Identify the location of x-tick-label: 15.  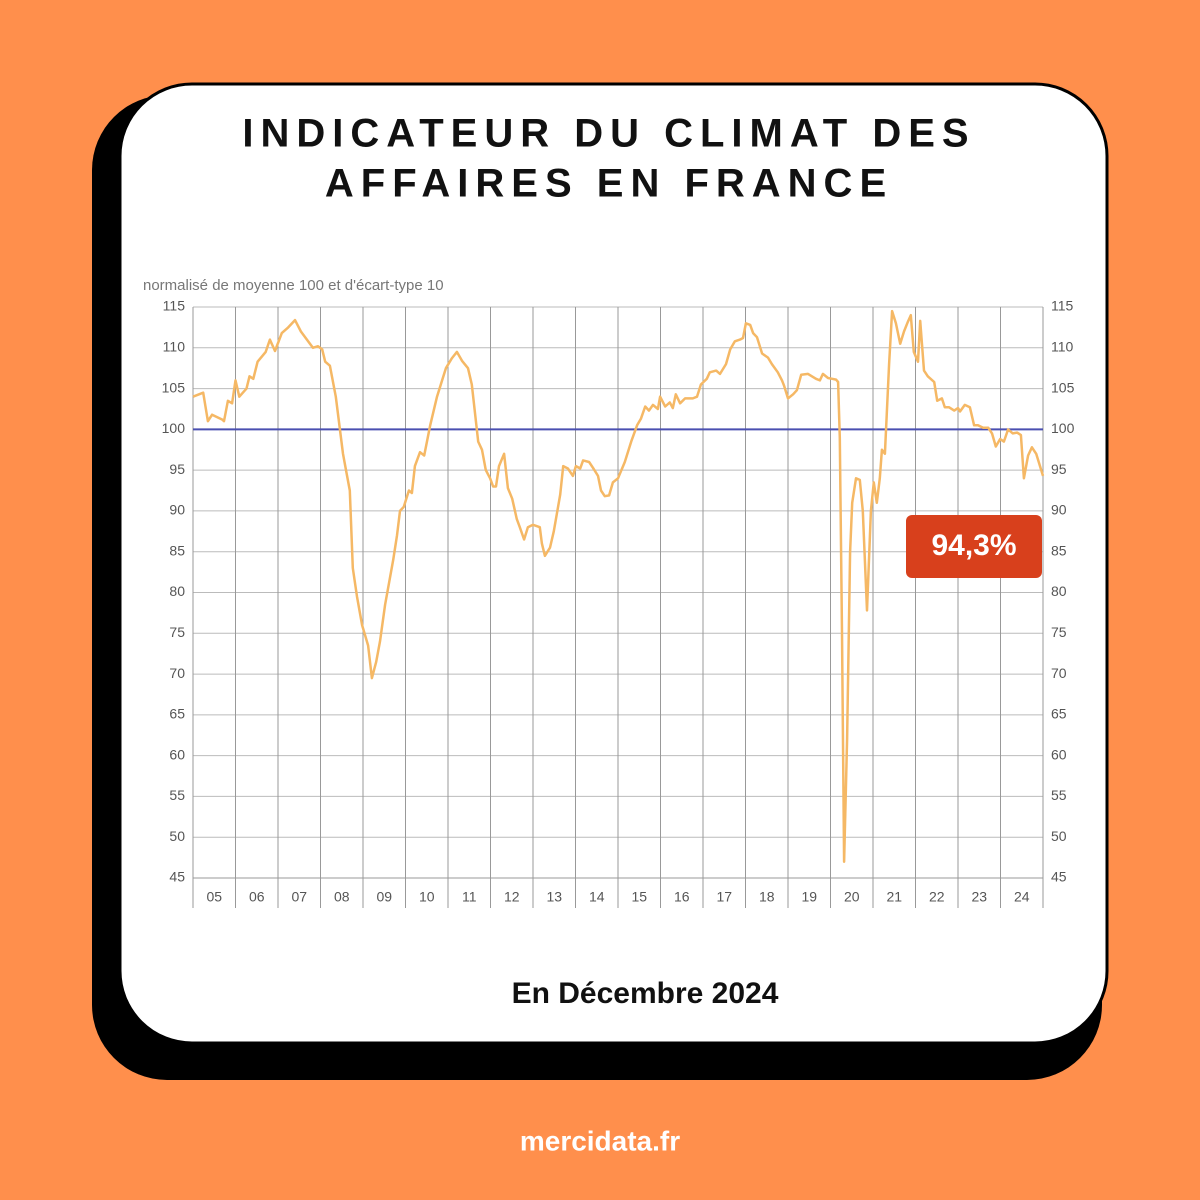
(639, 897).